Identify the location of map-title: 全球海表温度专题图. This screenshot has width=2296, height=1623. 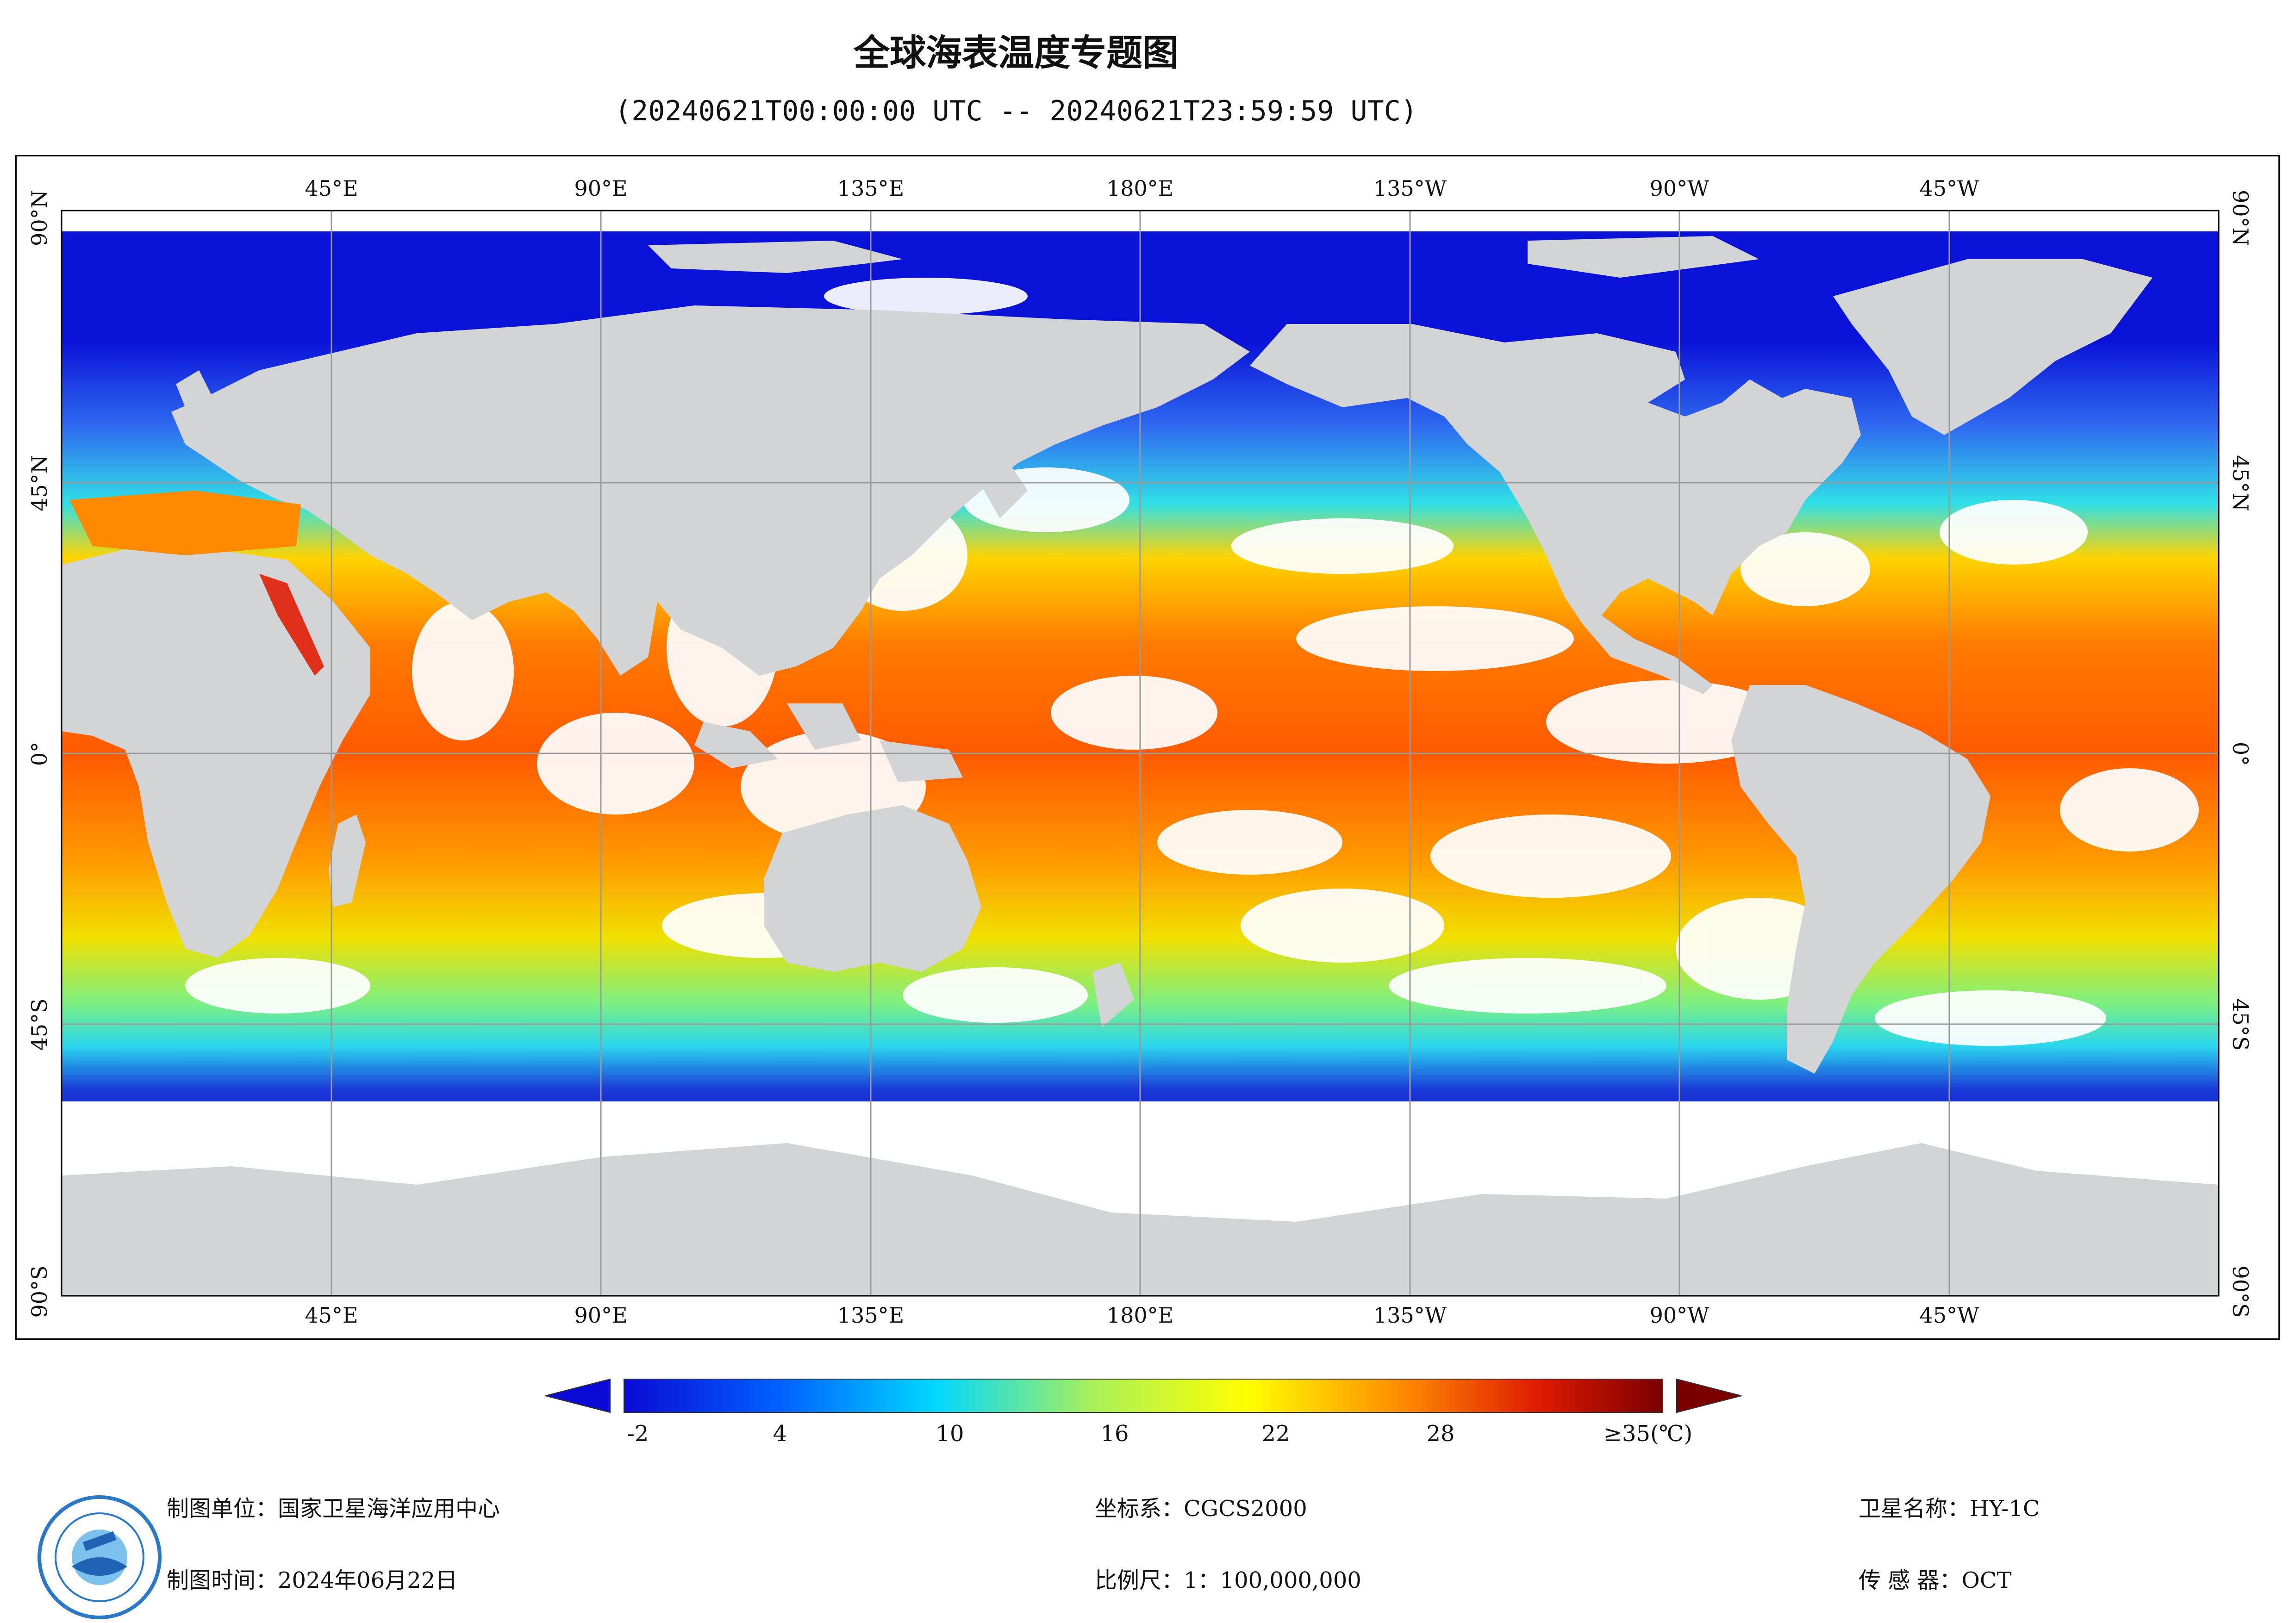
(1016, 53).